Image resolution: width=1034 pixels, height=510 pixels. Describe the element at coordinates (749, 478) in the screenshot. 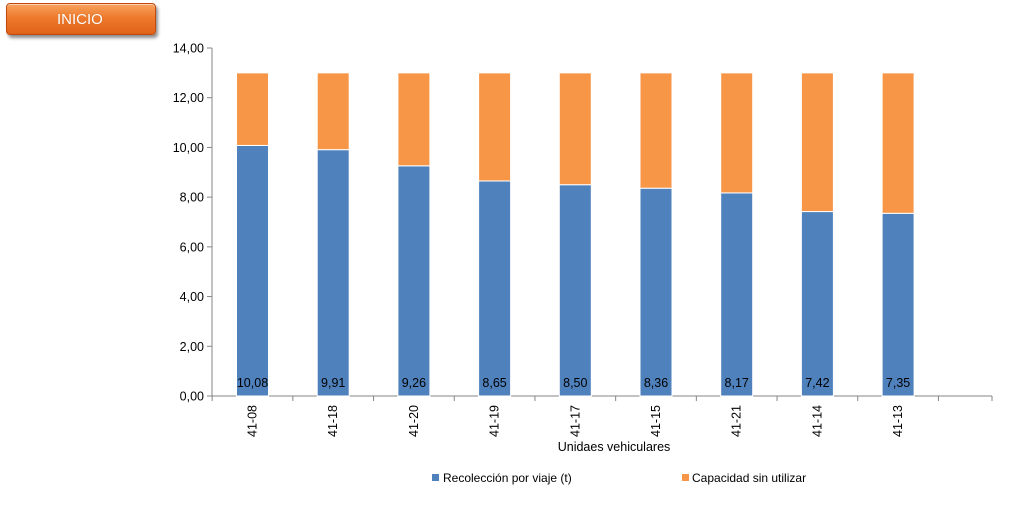

I see `legend-label-capacidad: Capacidad sin utilizar` at that location.